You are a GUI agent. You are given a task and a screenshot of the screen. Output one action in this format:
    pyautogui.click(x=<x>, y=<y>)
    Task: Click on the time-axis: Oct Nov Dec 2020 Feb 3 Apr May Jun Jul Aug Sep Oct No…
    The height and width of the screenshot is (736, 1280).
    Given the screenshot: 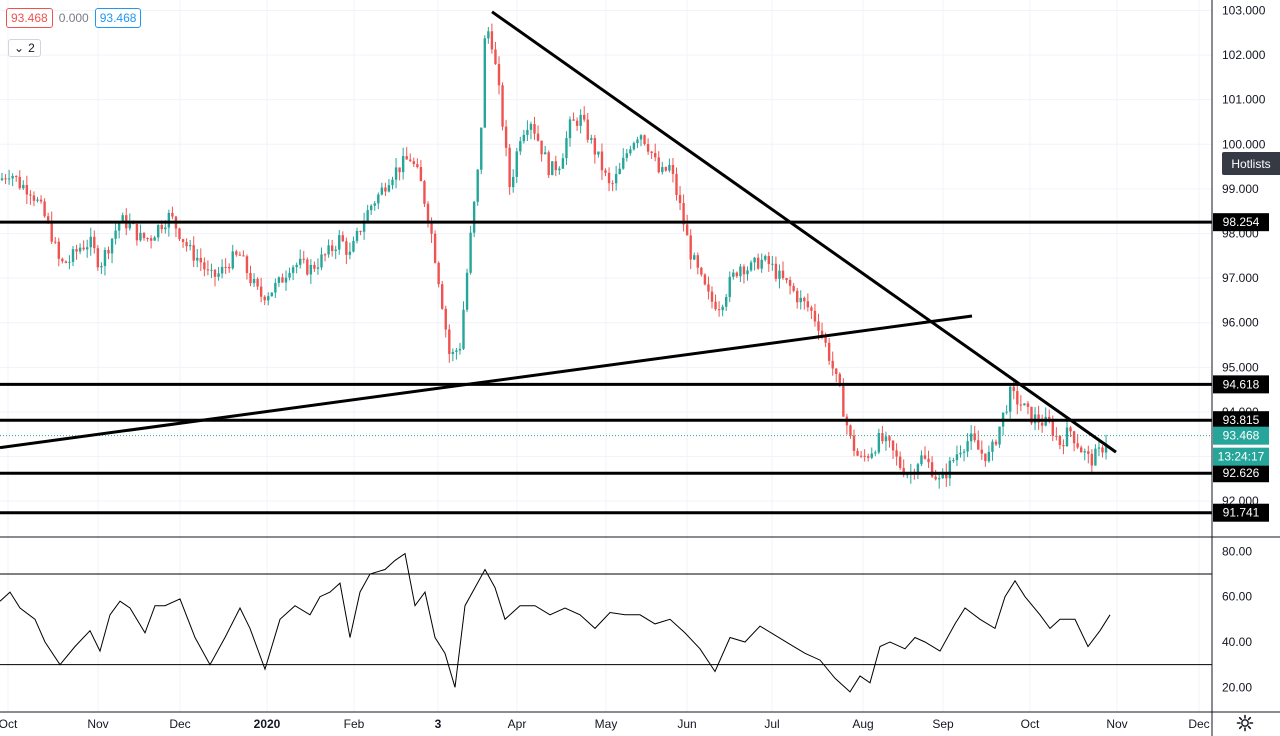 What is the action you would take?
    pyautogui.click(x=640, y=721)
    